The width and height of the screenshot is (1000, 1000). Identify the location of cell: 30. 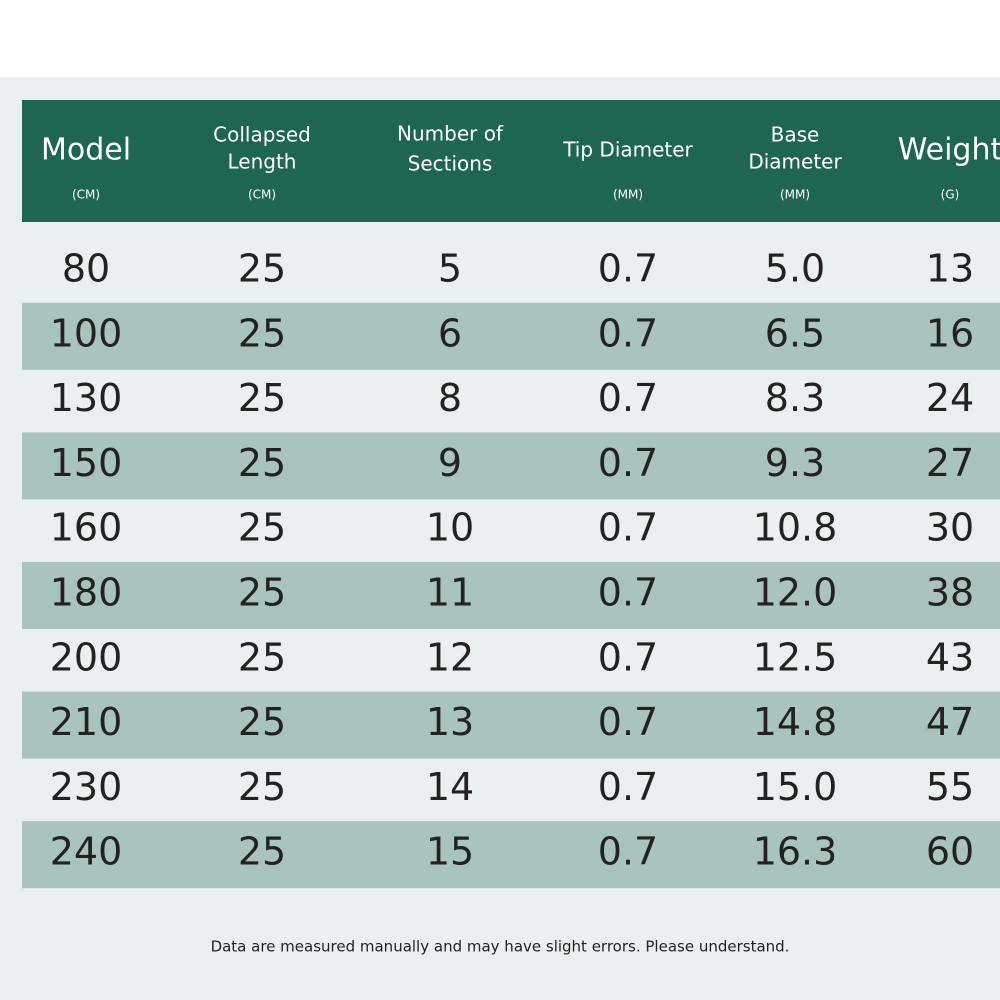
(950, 528).